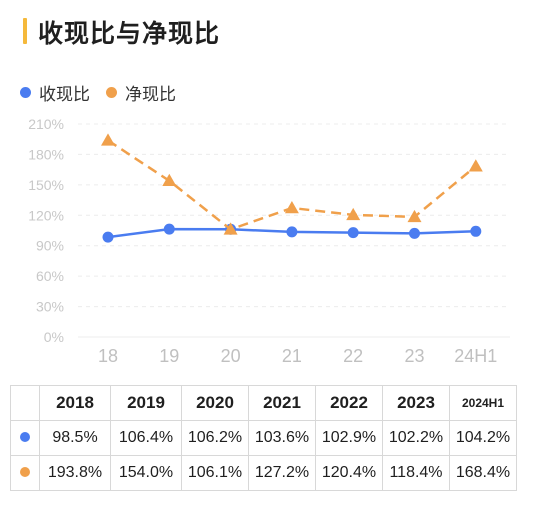  What do you see at coordinates (483, 438) in the screenshot?
I see `table-cell: 104.2%` at bounding box center [483, 438].